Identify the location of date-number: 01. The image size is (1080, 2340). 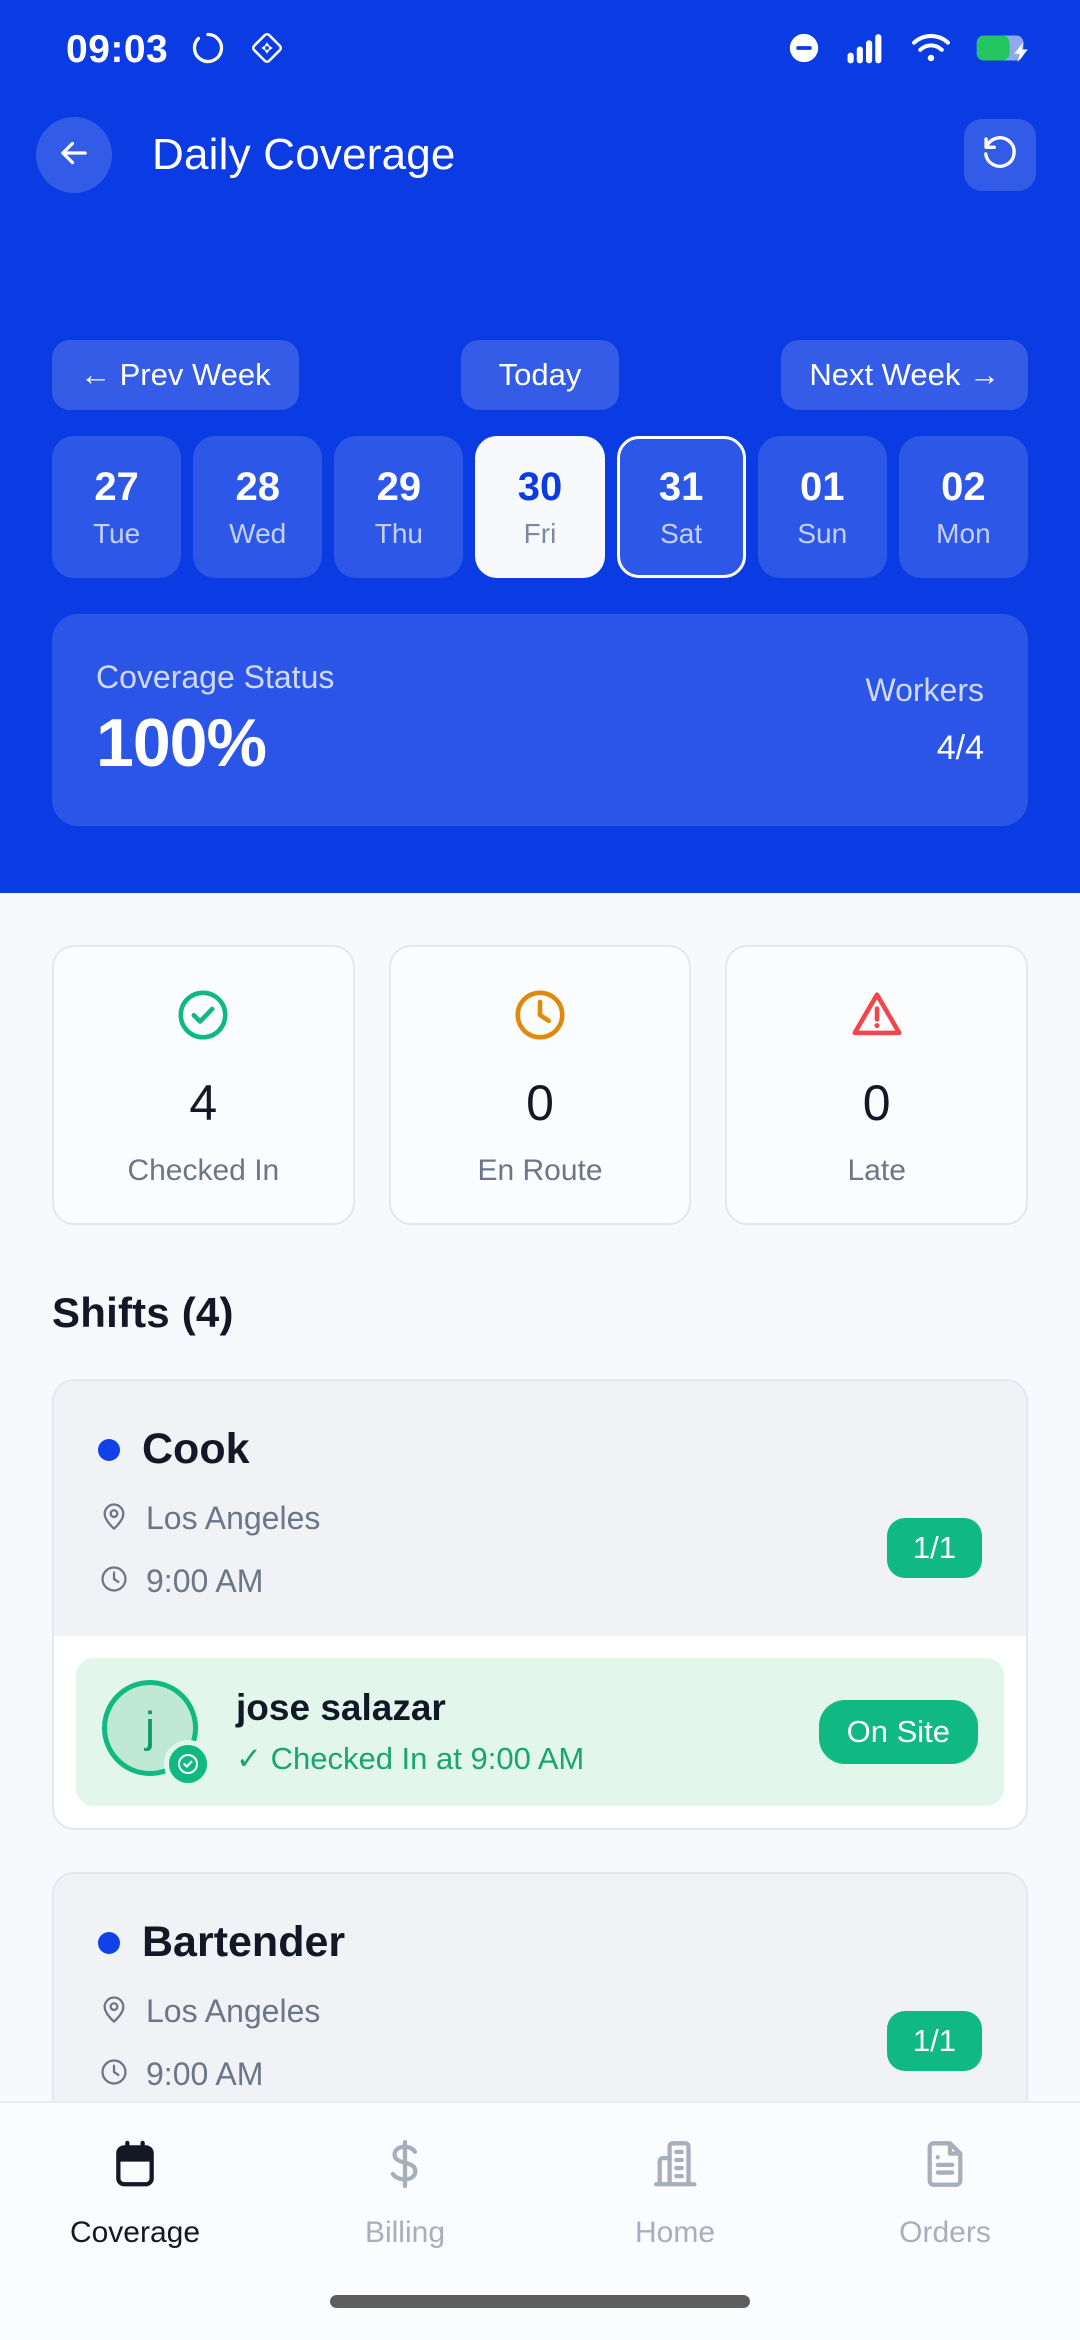
(822, 486).